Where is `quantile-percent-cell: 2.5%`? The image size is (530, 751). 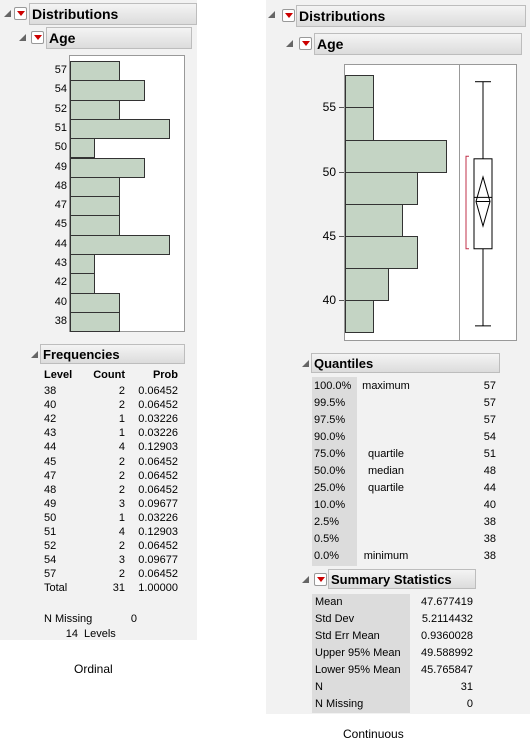 quantile-percent-cell: 2.5% is located at coordinates (327, 522).